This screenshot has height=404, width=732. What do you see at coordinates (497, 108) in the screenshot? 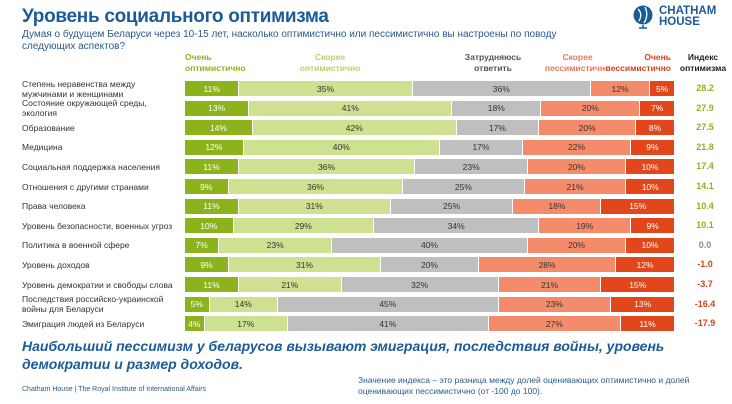
I see `bar-segment: 18%` at bounding box center [497, 108].